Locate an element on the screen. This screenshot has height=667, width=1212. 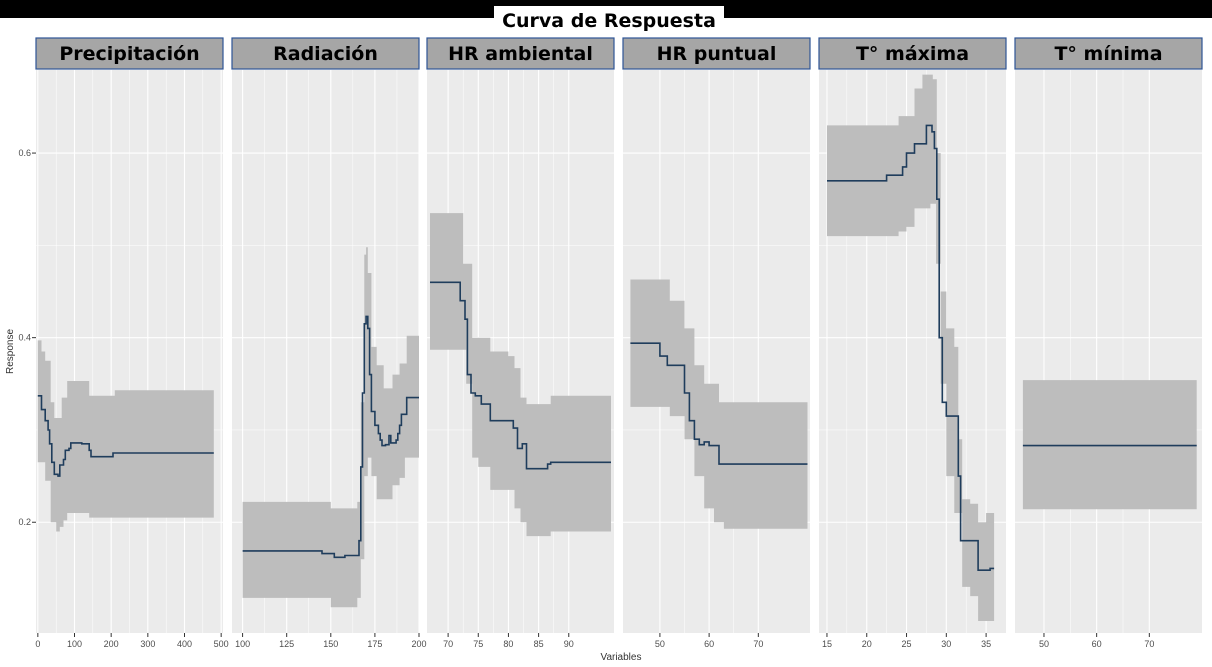
panel-1-x-tick-label: 500 is located at coordinates (221, 644).